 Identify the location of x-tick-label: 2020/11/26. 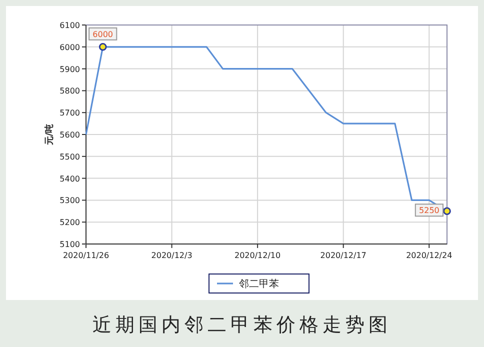
(86, 255).